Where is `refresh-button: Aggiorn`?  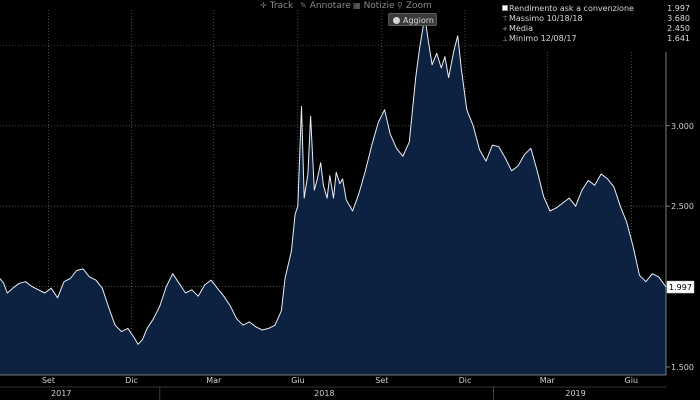
refresh-button: Aggiorn is located at coordinates (412, 19).